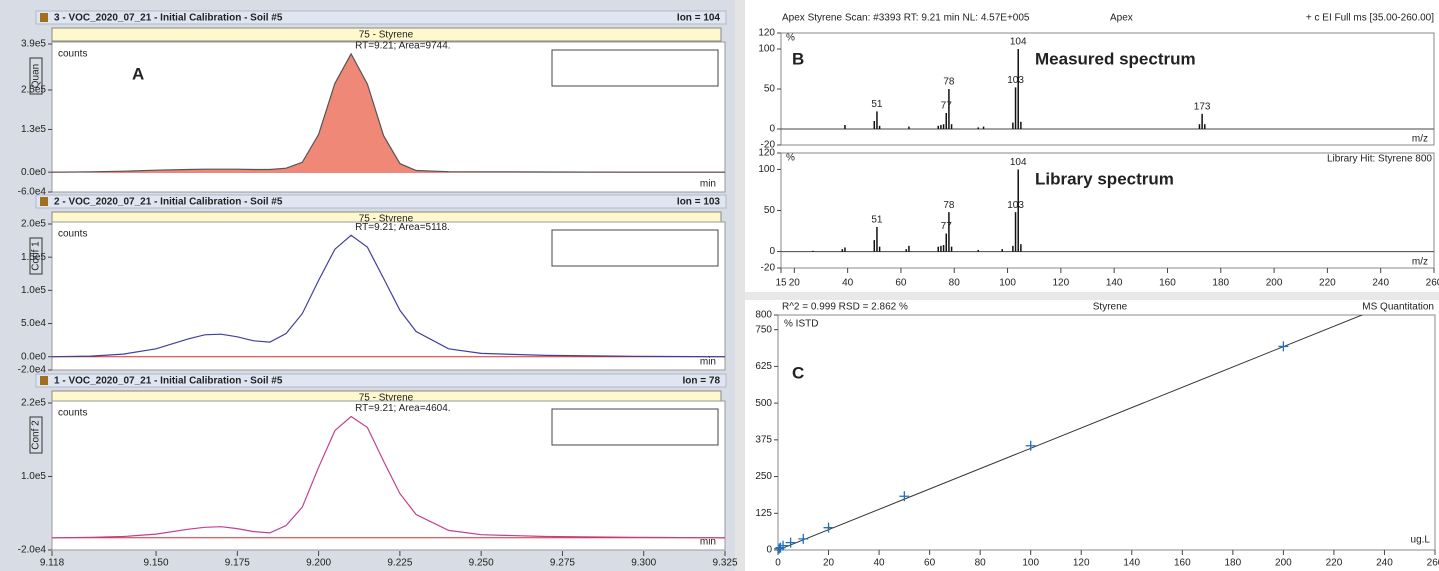 The image size is (1439, 571). What do you see at coordinates (763, 366) in the screenshot?
I see `y-tick-label: 625` at bounding box center [763, 366].